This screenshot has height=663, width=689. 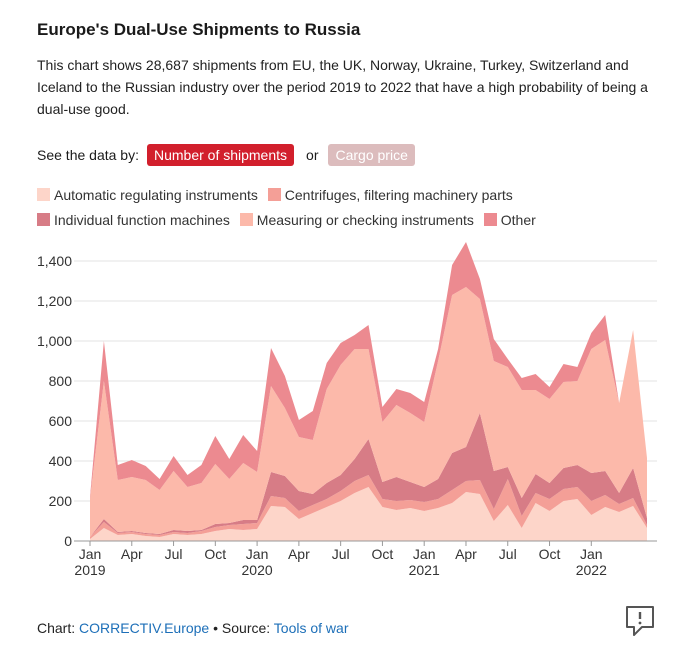 What do you see at coordinates (56, 628) in the screenshot?
I see `footer-chart-label: Chart:` at bounding box center [56, 628].